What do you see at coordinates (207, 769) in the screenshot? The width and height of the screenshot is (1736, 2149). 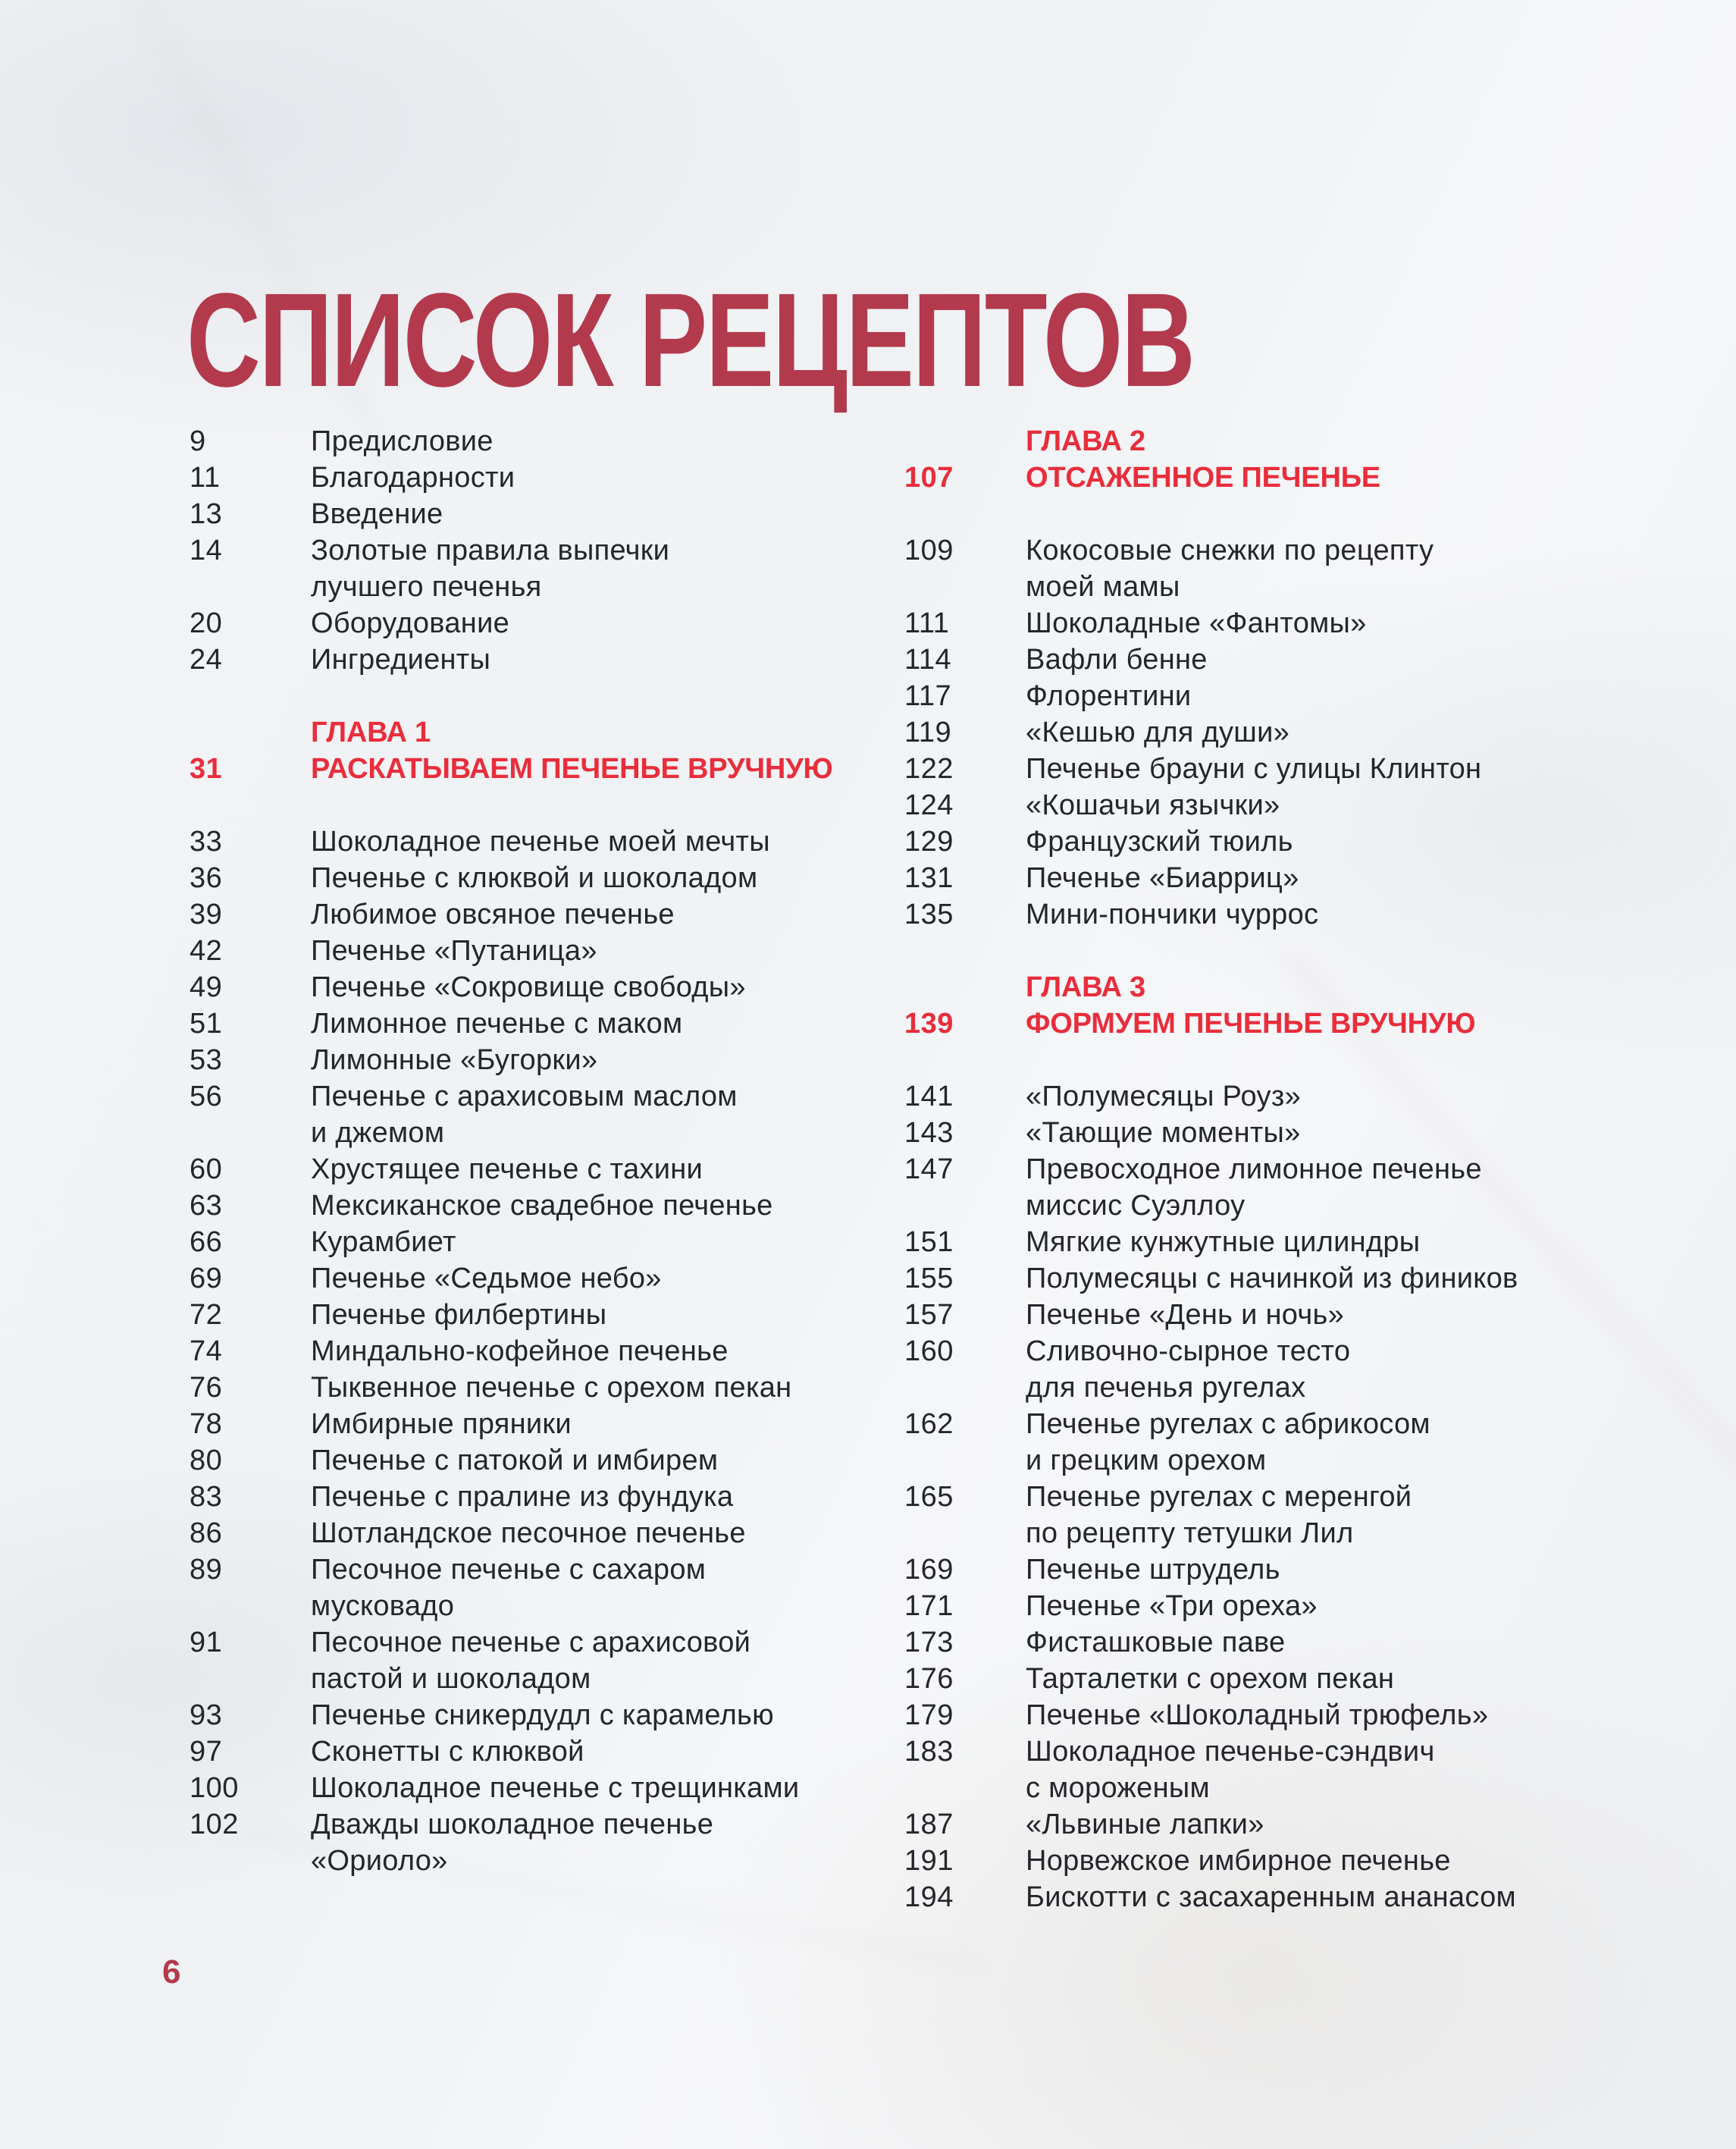 I see `chapter-page-number: 31` at bounding box center [207, 769].